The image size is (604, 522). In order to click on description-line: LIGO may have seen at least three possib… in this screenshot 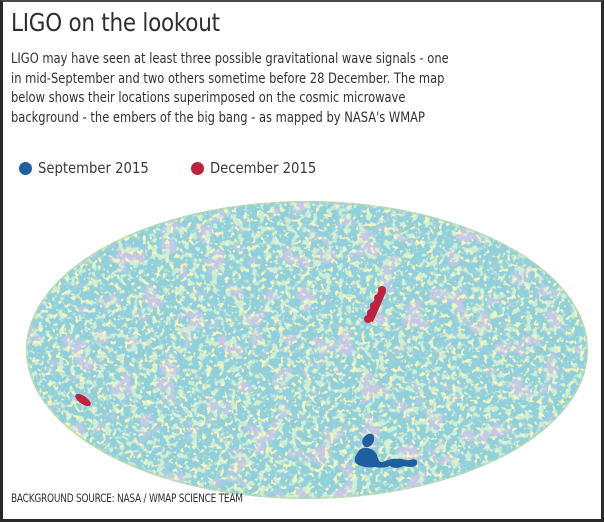, I will do `click(230, 59)`.